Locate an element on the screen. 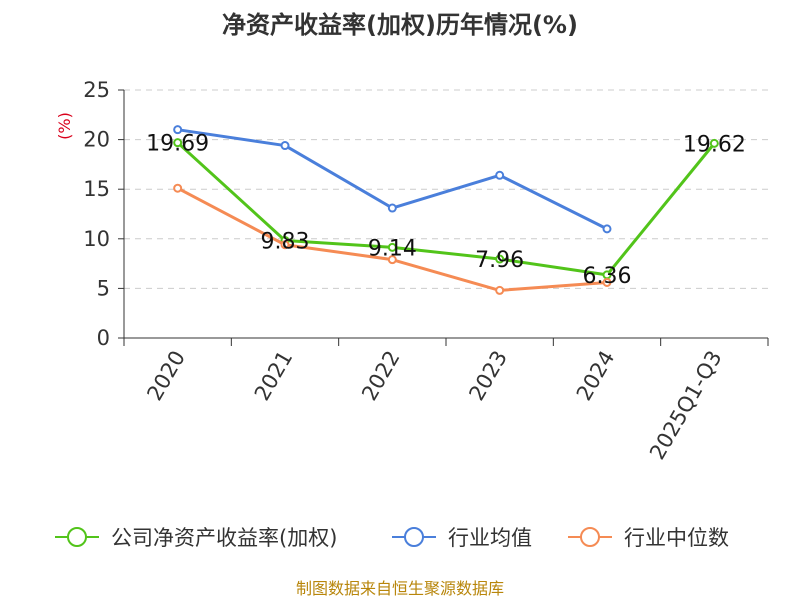 This screenshot has width=800, height=600. x-tick-label: 2020 is located at coordinates (166, 376).